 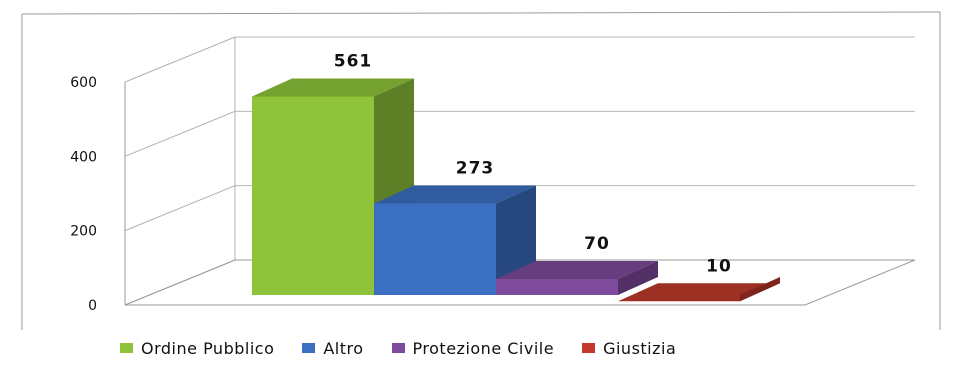 I want to click on bar-top-giustizia, so click(x=699, y=292).